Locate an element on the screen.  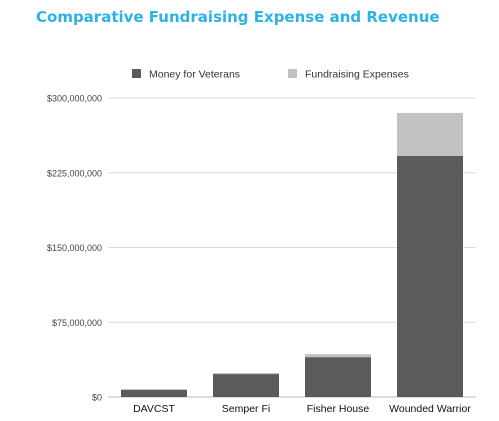
legend-label: Money for Veterans is located at coordinates (194, 75).